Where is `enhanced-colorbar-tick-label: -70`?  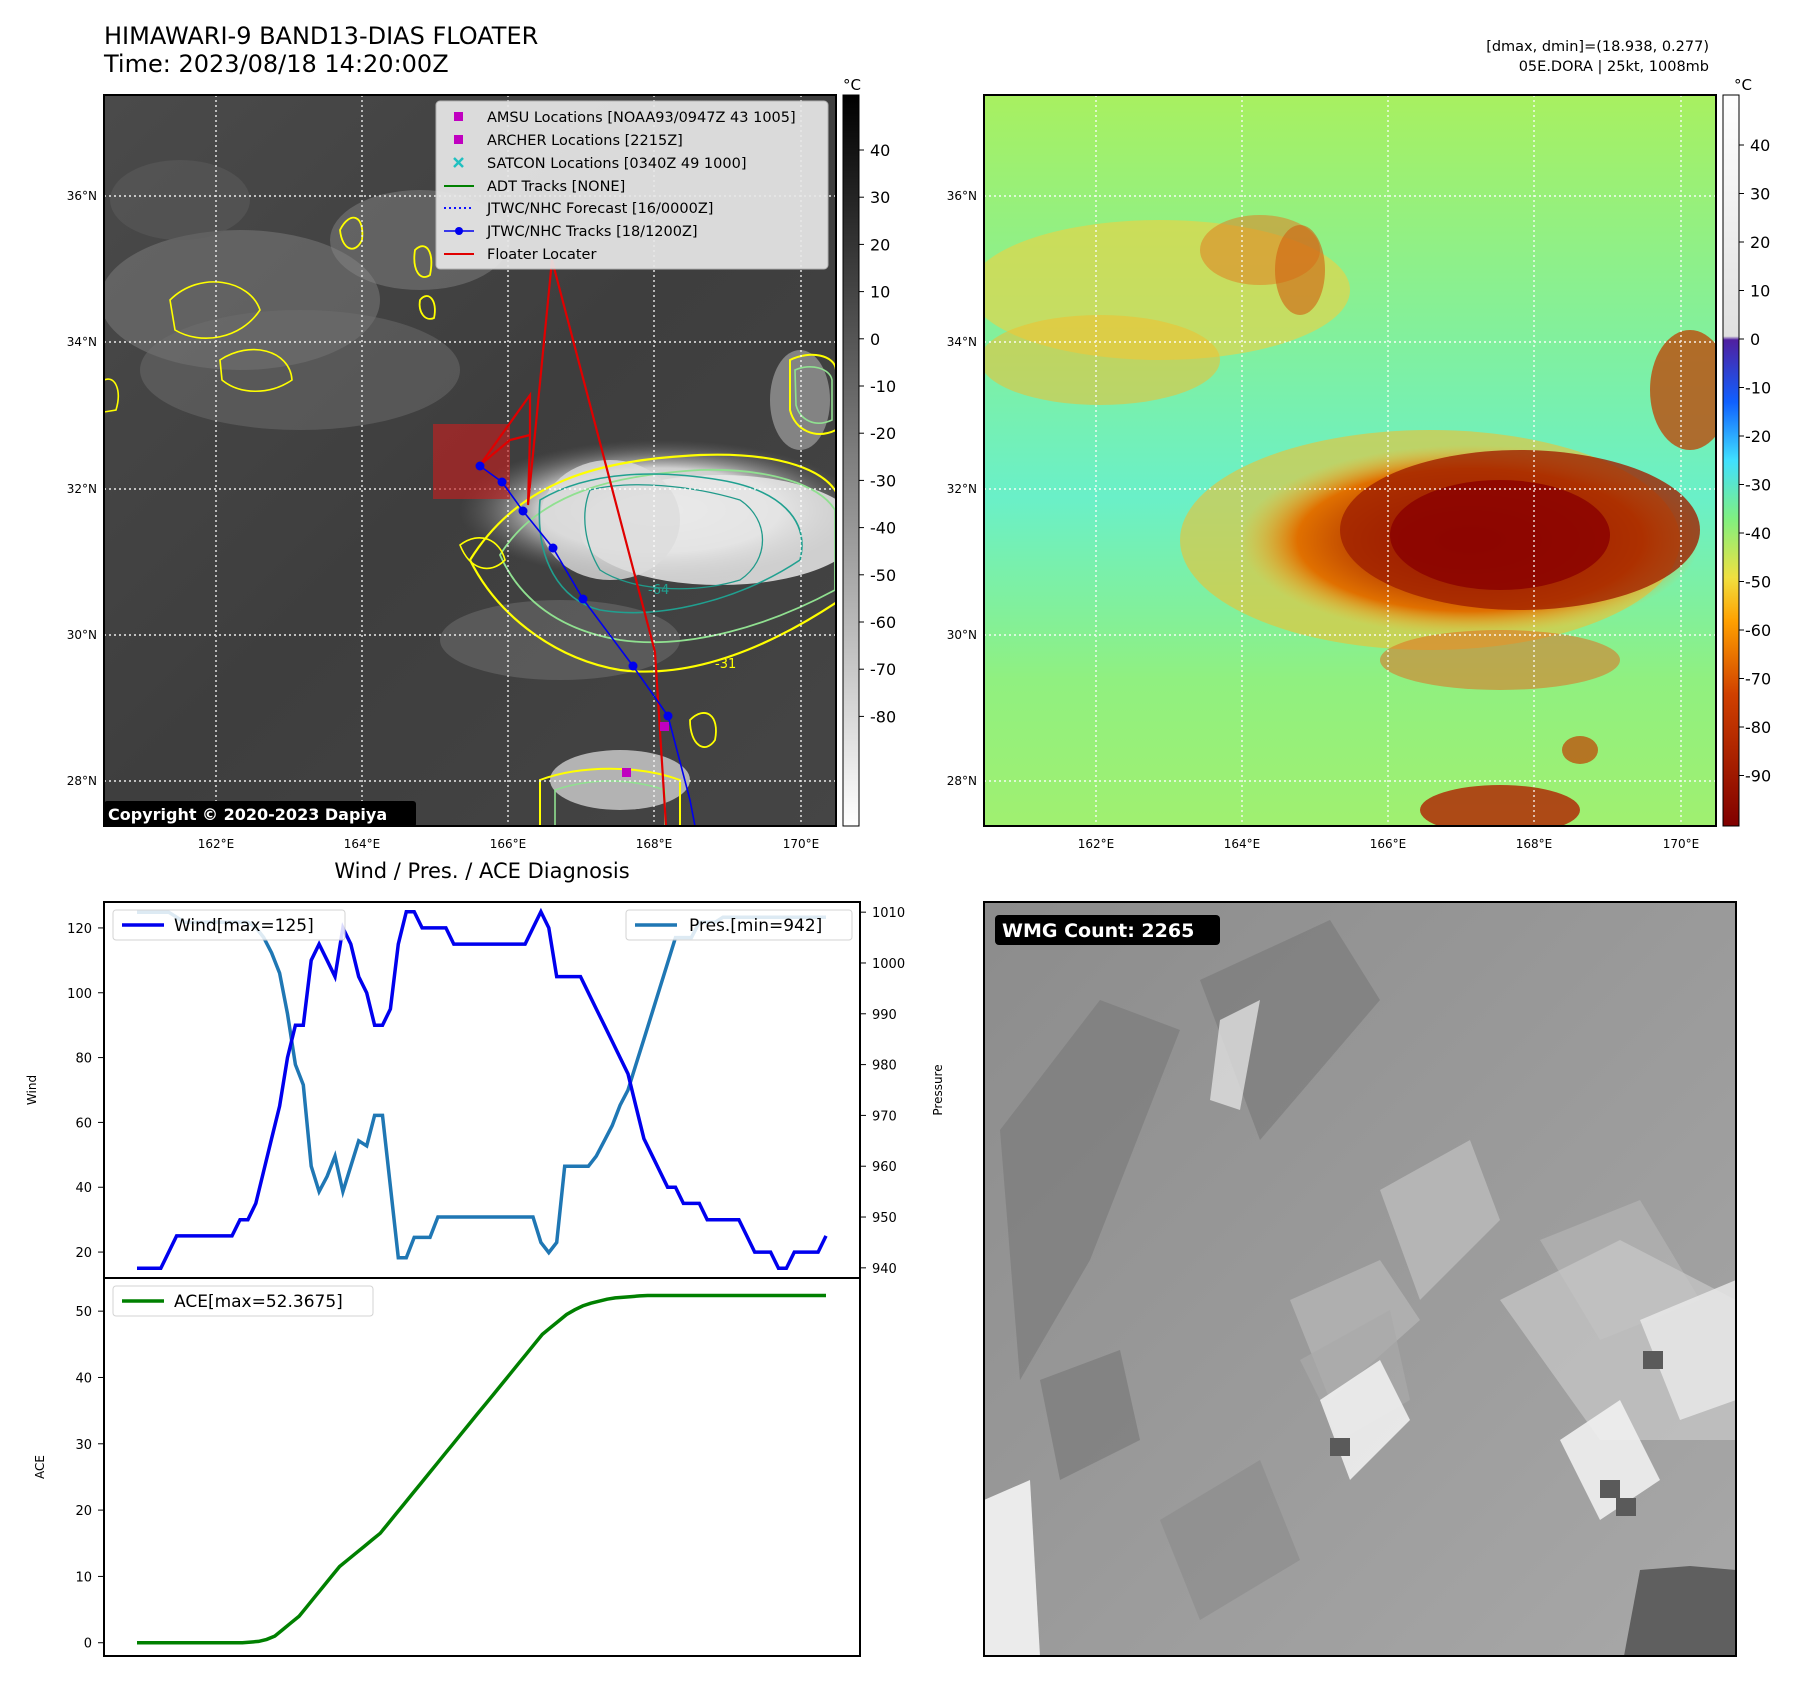
enhanced-colorbar-tick-label: -70 is located at coordinates (1758, 679).